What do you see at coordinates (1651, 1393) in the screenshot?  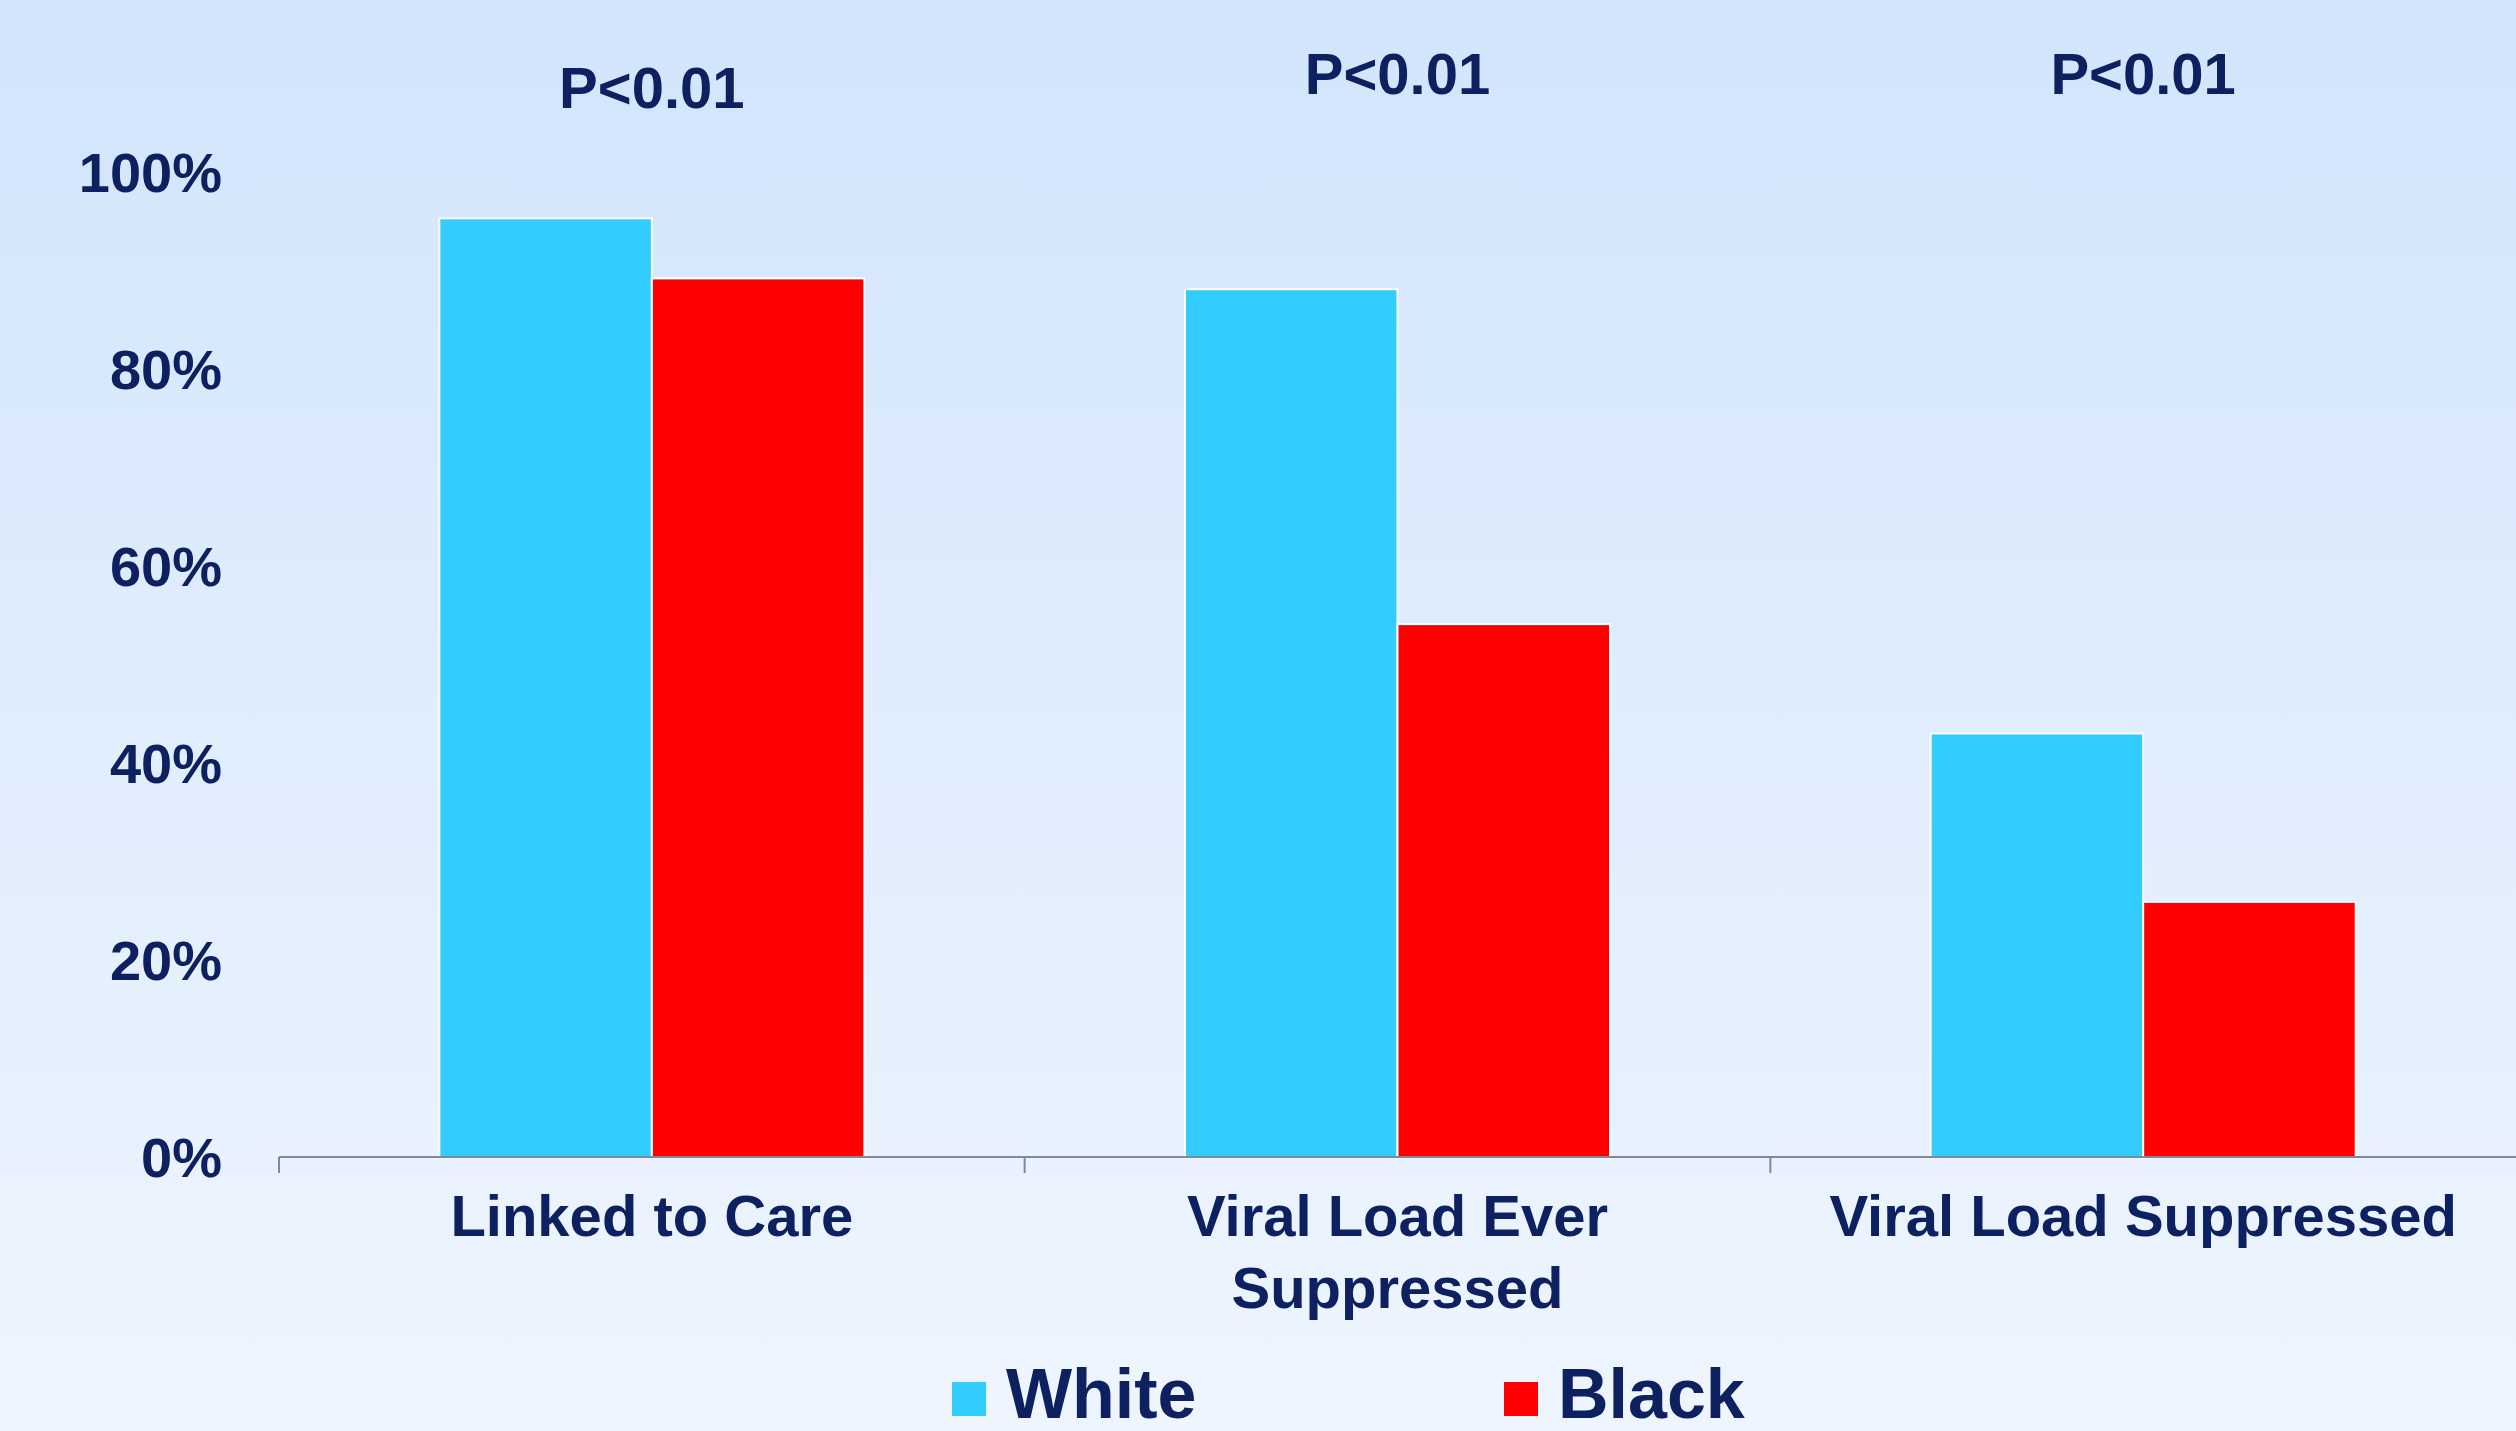 I see `legend-label: Black` at bounding box center [1651, 1393].